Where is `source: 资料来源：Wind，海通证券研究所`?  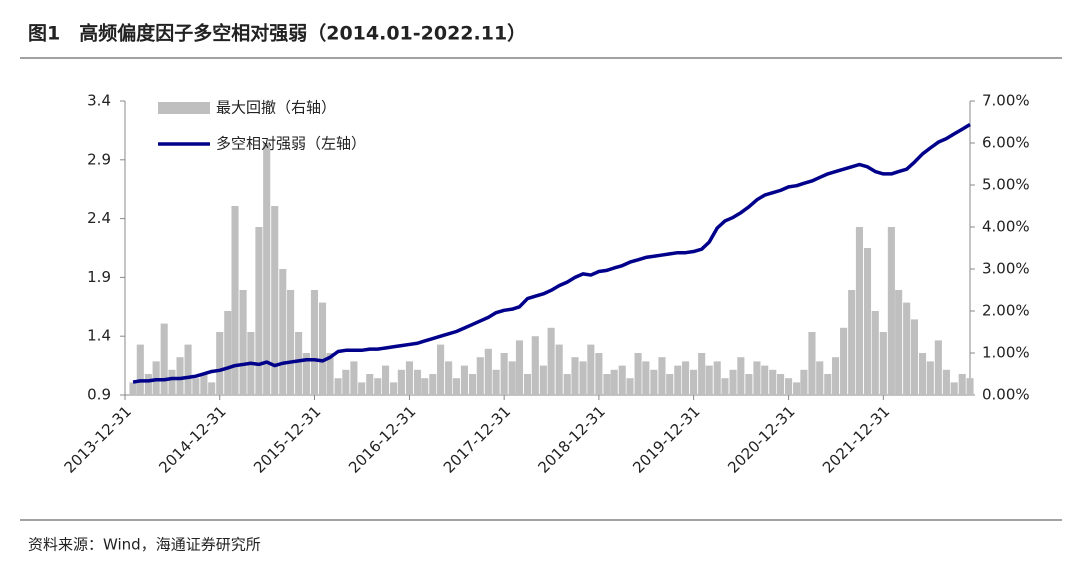
source: 资料来源：Wind，海通证券研究所 is located at coordinates (144, 545).